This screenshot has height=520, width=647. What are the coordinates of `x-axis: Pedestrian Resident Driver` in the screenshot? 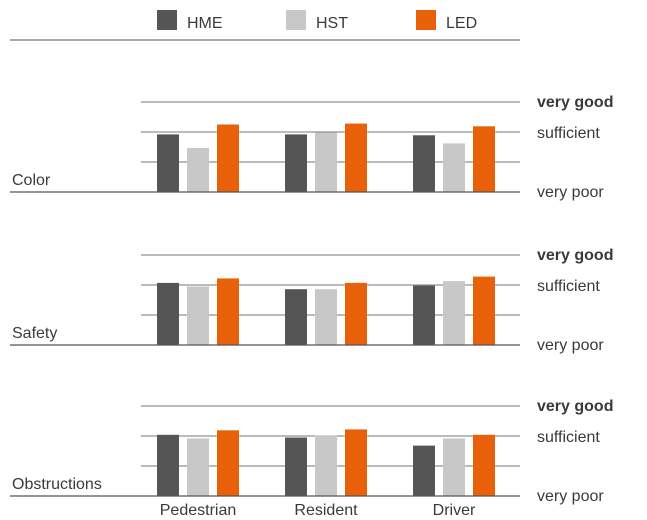 It's located at (318, 510).